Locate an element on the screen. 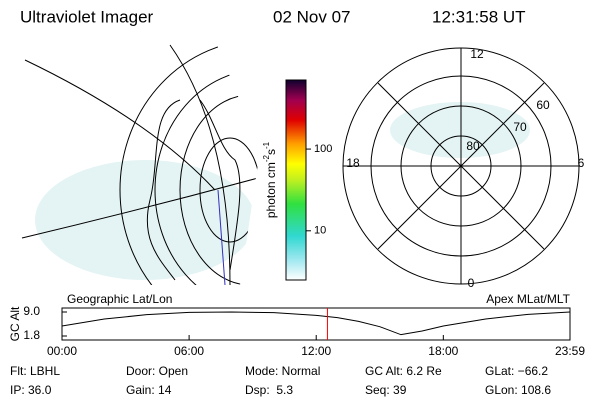 The height and width of the screenshot is (400, 600). y-tick-label: 1.8 is located at coordinates (31, 335).